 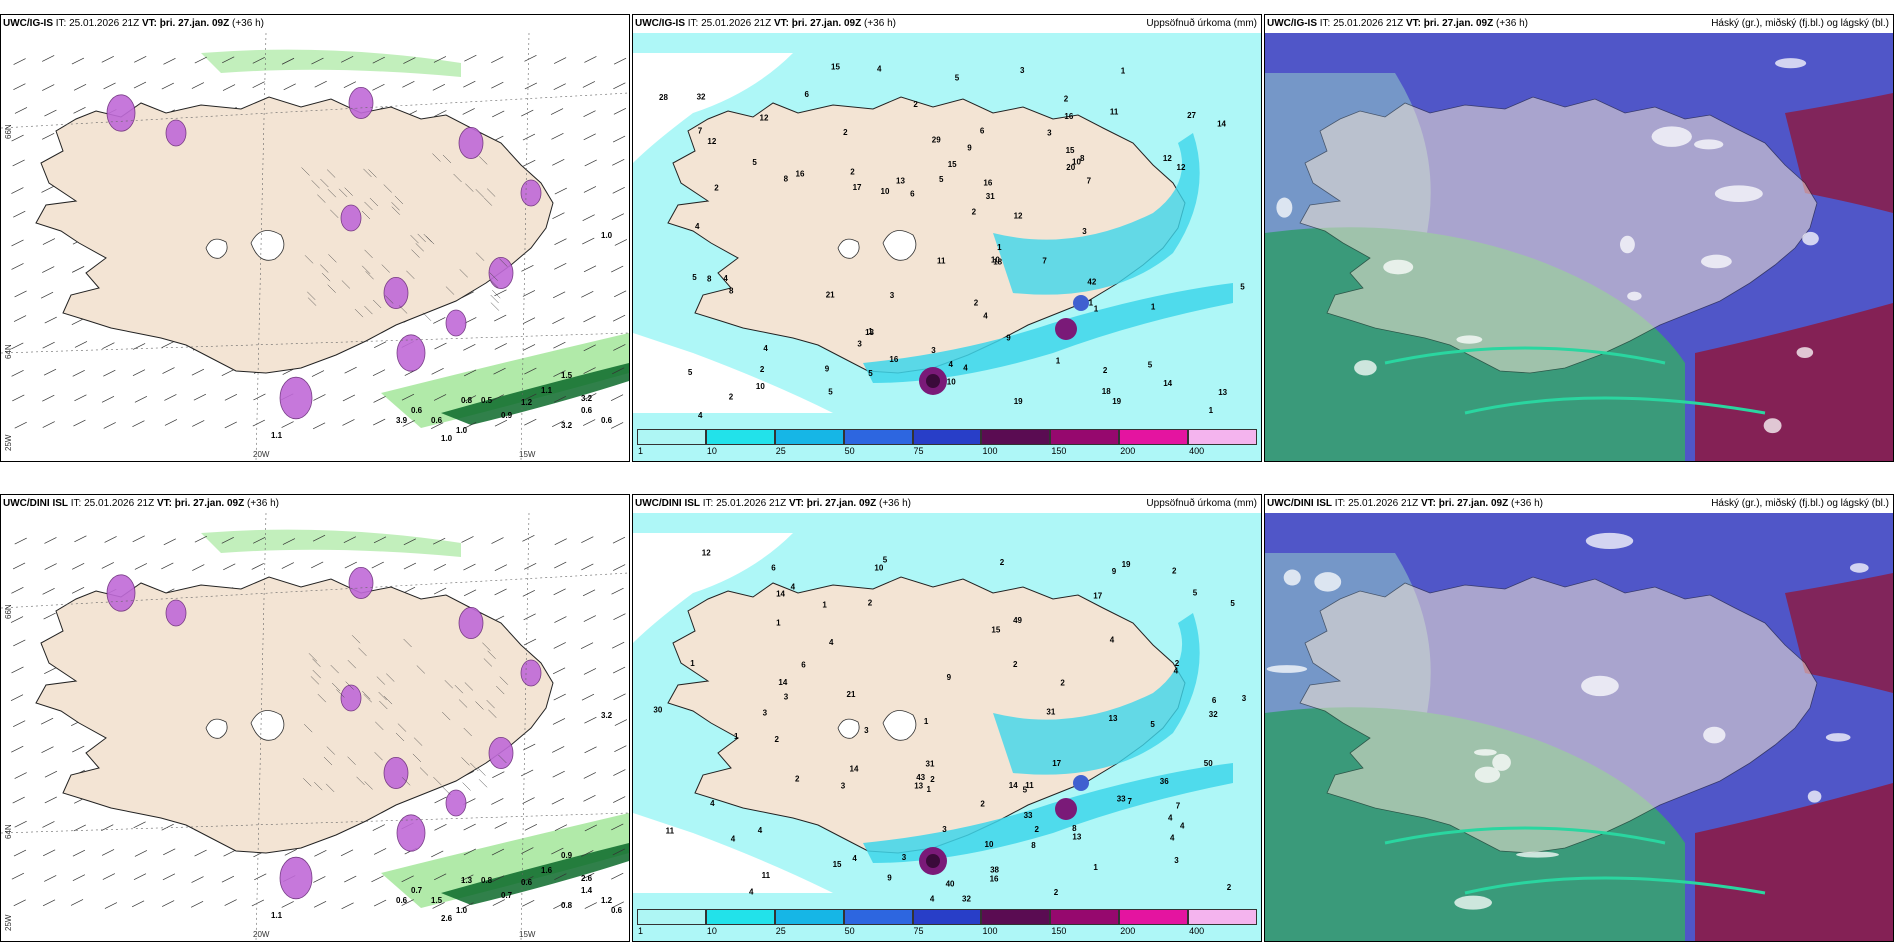 What do you see at coordinates (1191, 115) in the screenshot?
I see `precip-value: 27` at bounding box center [1191, 115].